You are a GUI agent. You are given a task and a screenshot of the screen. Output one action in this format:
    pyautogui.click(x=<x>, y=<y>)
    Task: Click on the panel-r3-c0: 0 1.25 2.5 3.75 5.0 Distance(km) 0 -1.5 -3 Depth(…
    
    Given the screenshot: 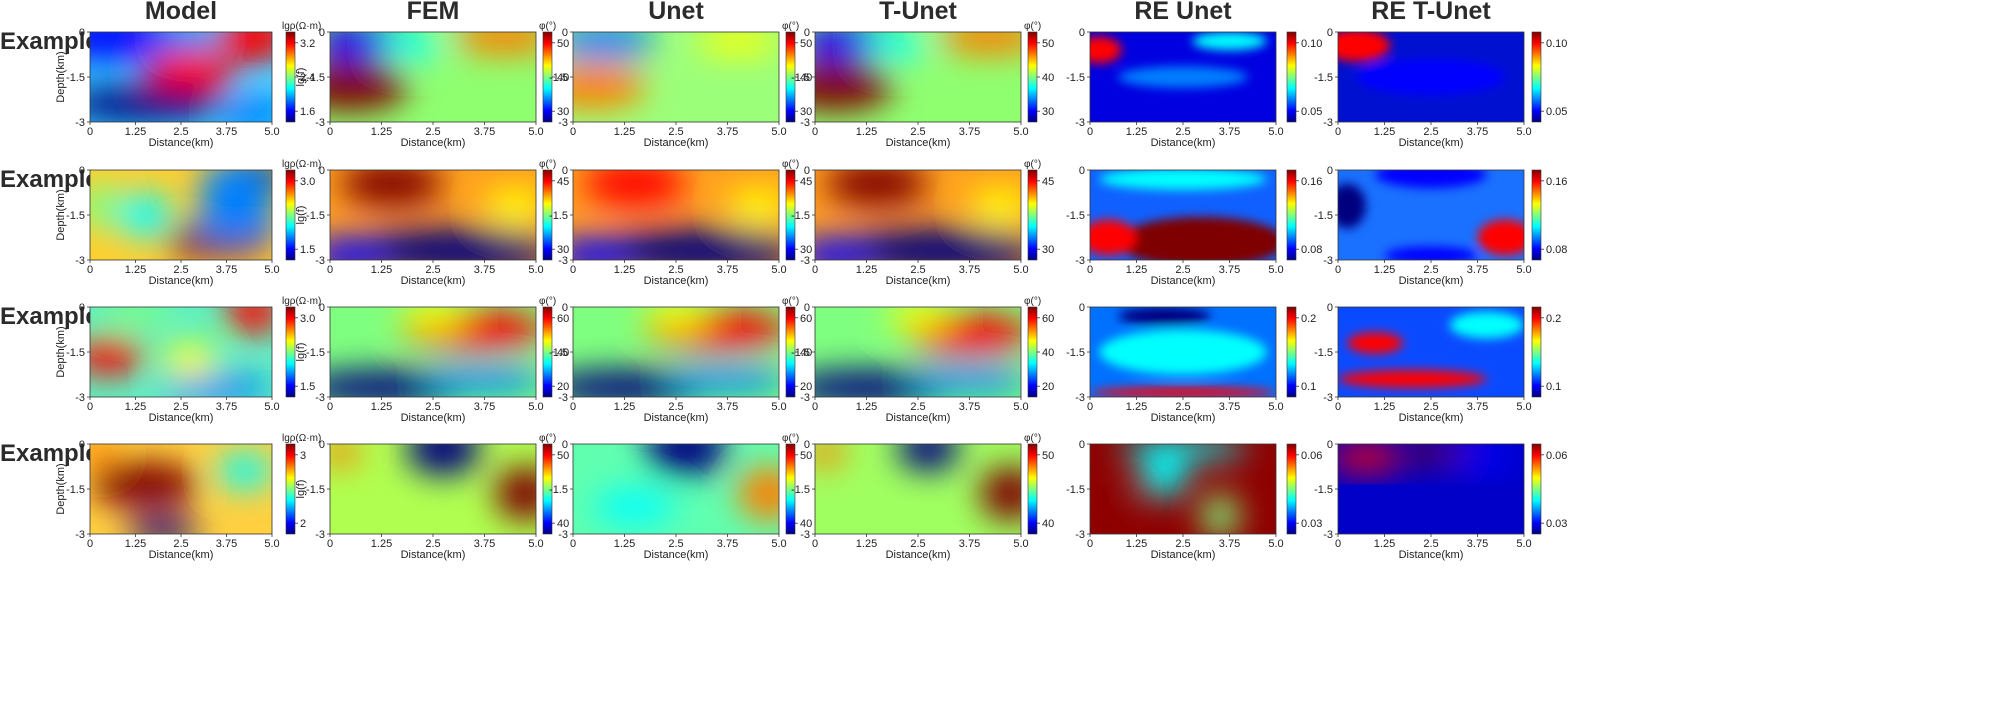 What is the action you would take?
    pyautogui.click(x=188, y=497)
    